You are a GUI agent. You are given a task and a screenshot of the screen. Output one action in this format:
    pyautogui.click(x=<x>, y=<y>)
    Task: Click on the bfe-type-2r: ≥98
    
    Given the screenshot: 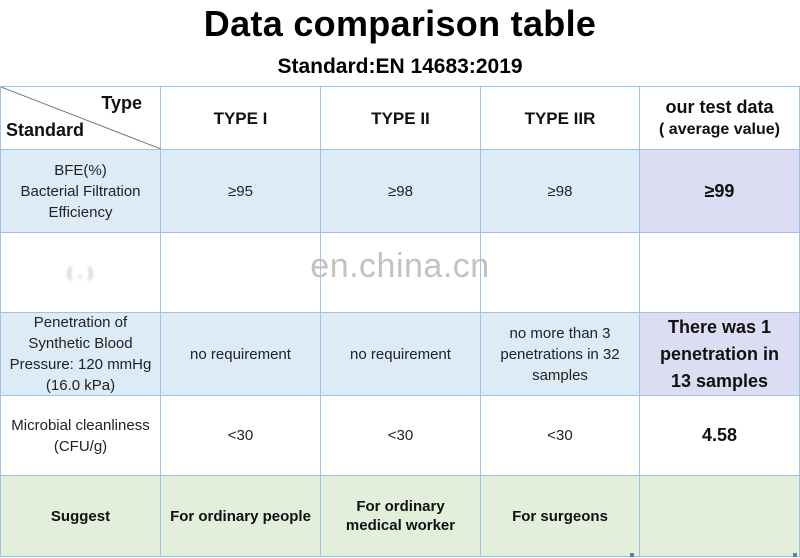 What is the action you would take?
    pyautogui.click(x=560, y=191)
    